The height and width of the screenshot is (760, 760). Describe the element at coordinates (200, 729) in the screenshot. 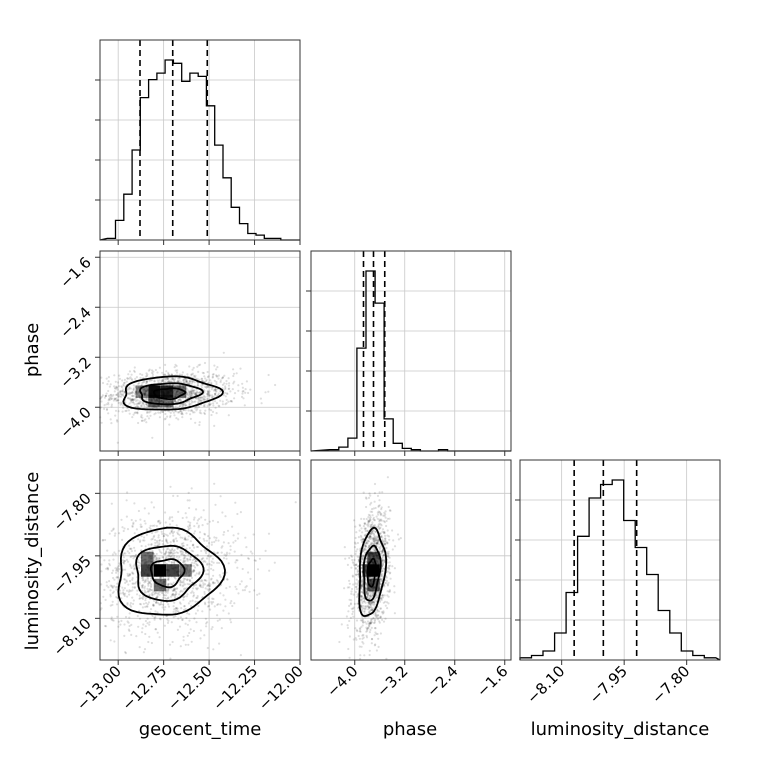

I see `xlabel-0: geocent_time` at that location.